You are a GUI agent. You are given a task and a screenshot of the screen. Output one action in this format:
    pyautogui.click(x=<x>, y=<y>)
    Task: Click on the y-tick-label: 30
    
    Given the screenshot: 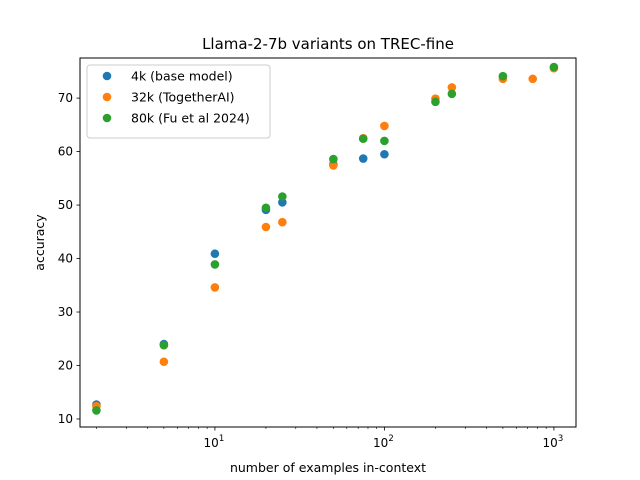 What is the action you would take?
    pyautogui.click(x=65, y=312)
    